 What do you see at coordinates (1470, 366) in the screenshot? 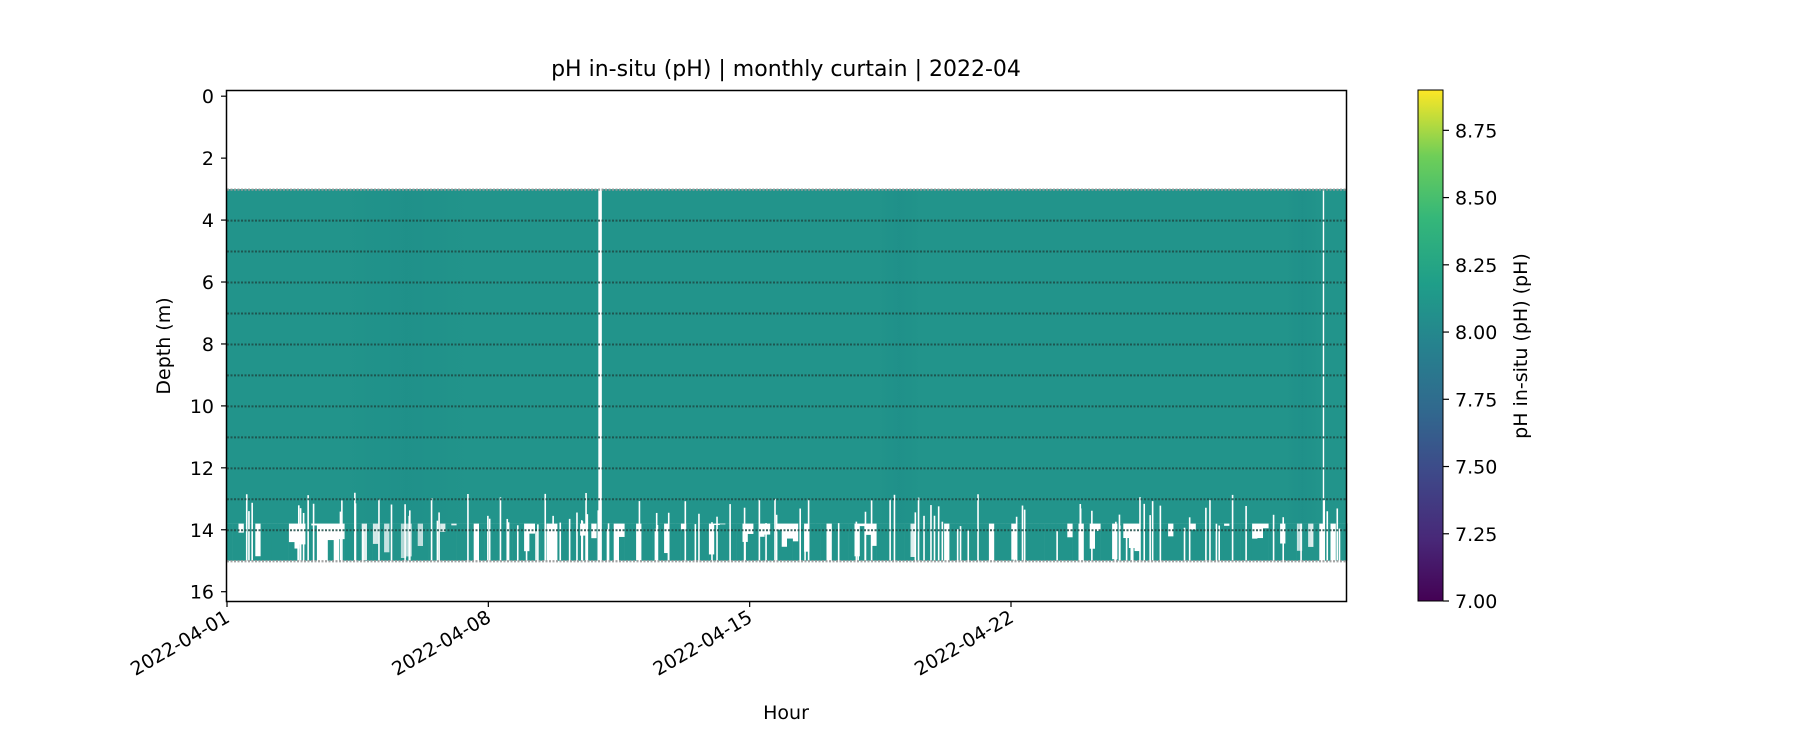
I see `colorbar-ticks: 7.007.257.507.758.008.258.508.75` at bounding box center [1470, 366].